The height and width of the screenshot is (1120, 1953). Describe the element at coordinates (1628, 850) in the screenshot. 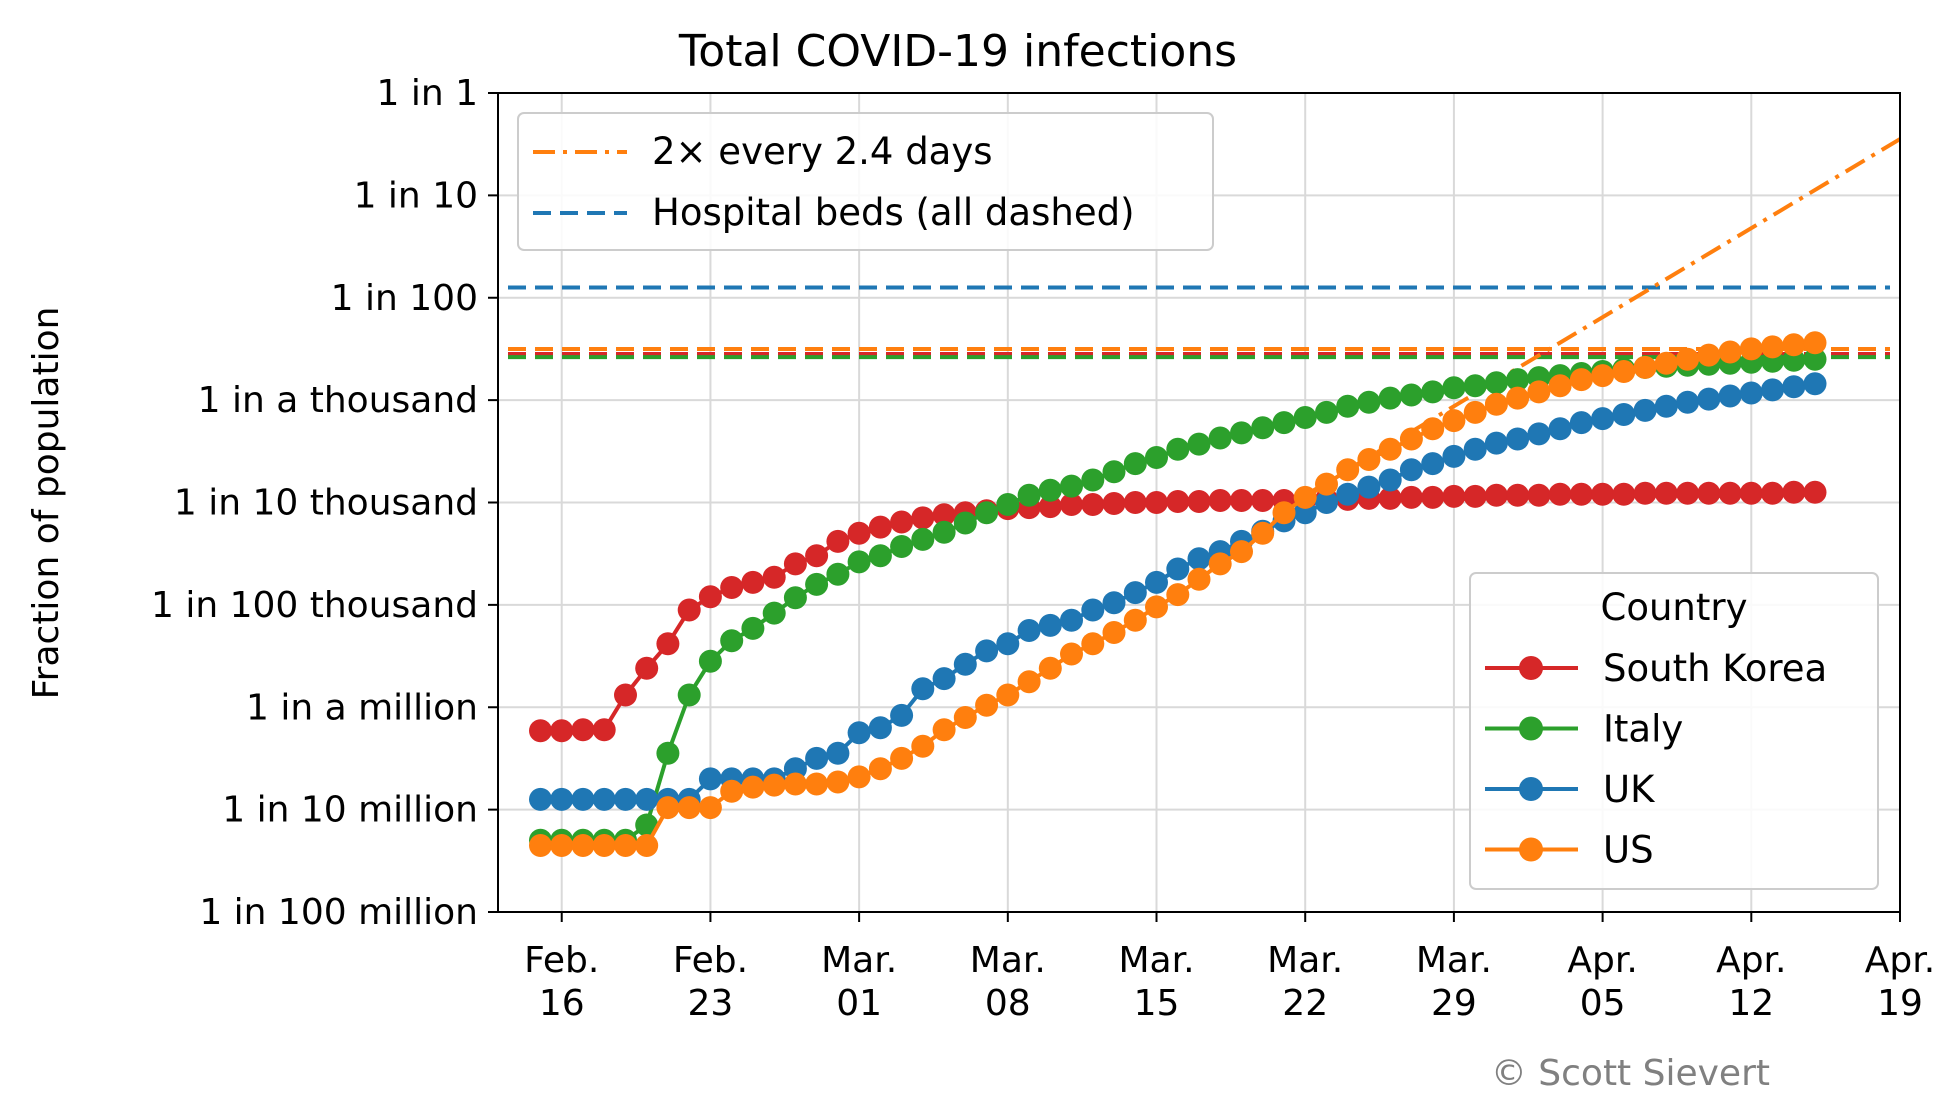

I see `legend-label: US` at that location.